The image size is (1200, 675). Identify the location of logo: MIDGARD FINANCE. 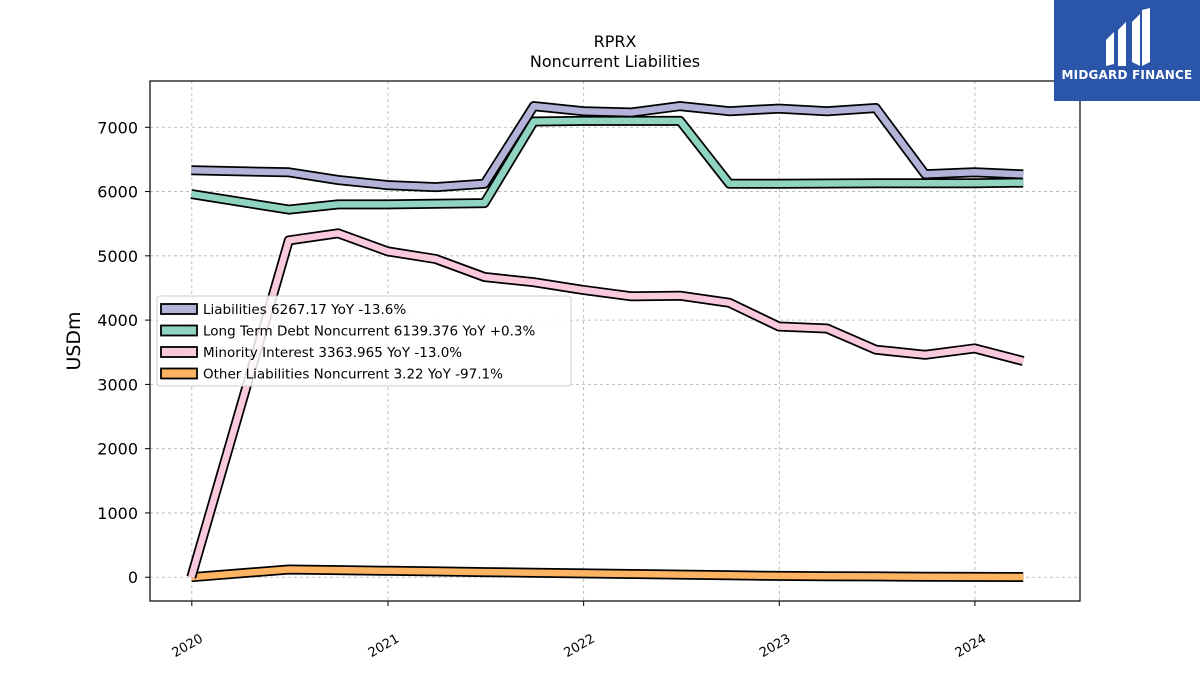
(1127, 50).